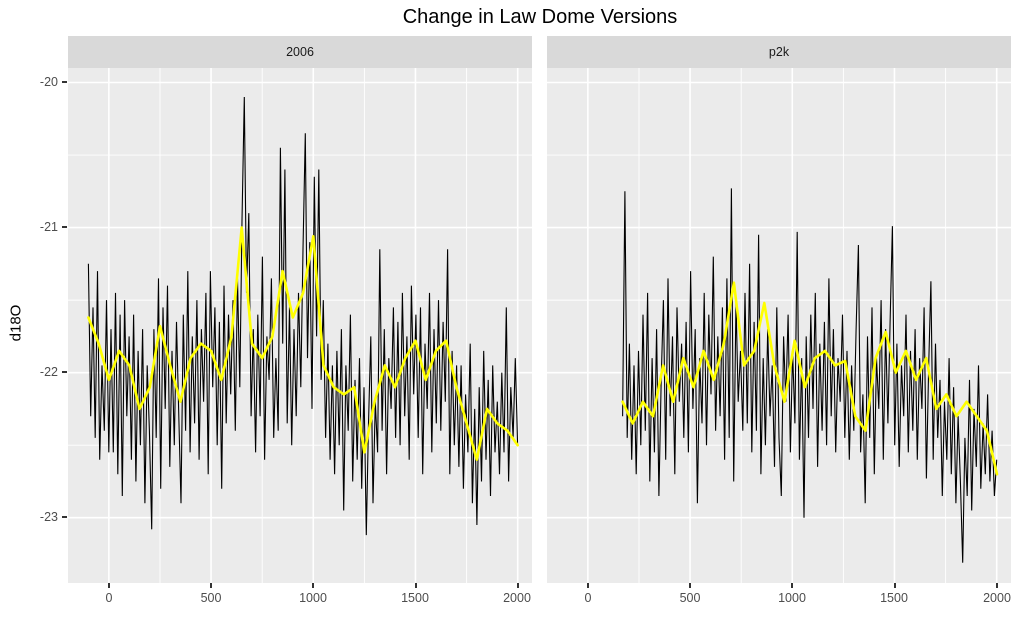 Image resolution: width=1024 pixels, height=640 pixels. I want to click on y-axis-title: d18O, so click(16, 323).